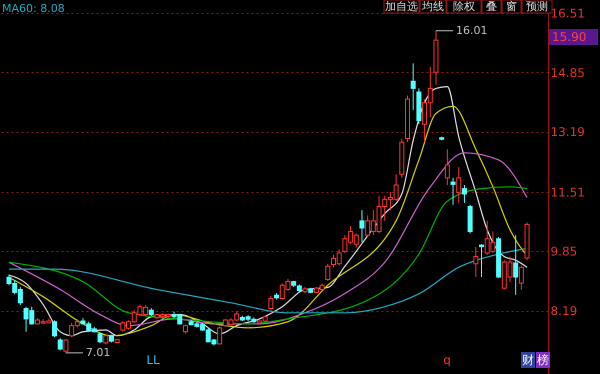  Describe the element at coordinates (564, 311) in the screenshot. I see `y-tick-label: 8.19` at that location.